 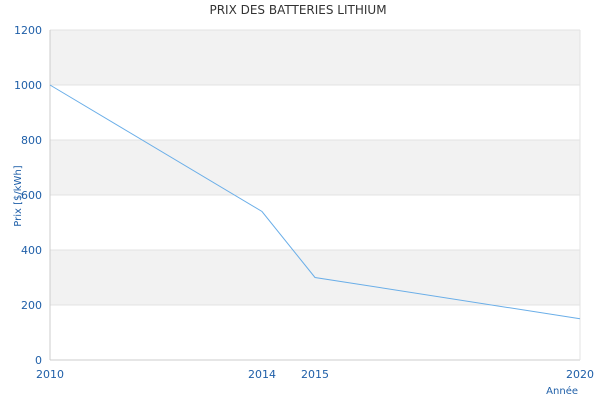 What do you see at coordinates (297, 10) in the screenshot?
I see `chart-title: PRIX DES BATTERIES LITHIUM` at bounding box center [297, 10].